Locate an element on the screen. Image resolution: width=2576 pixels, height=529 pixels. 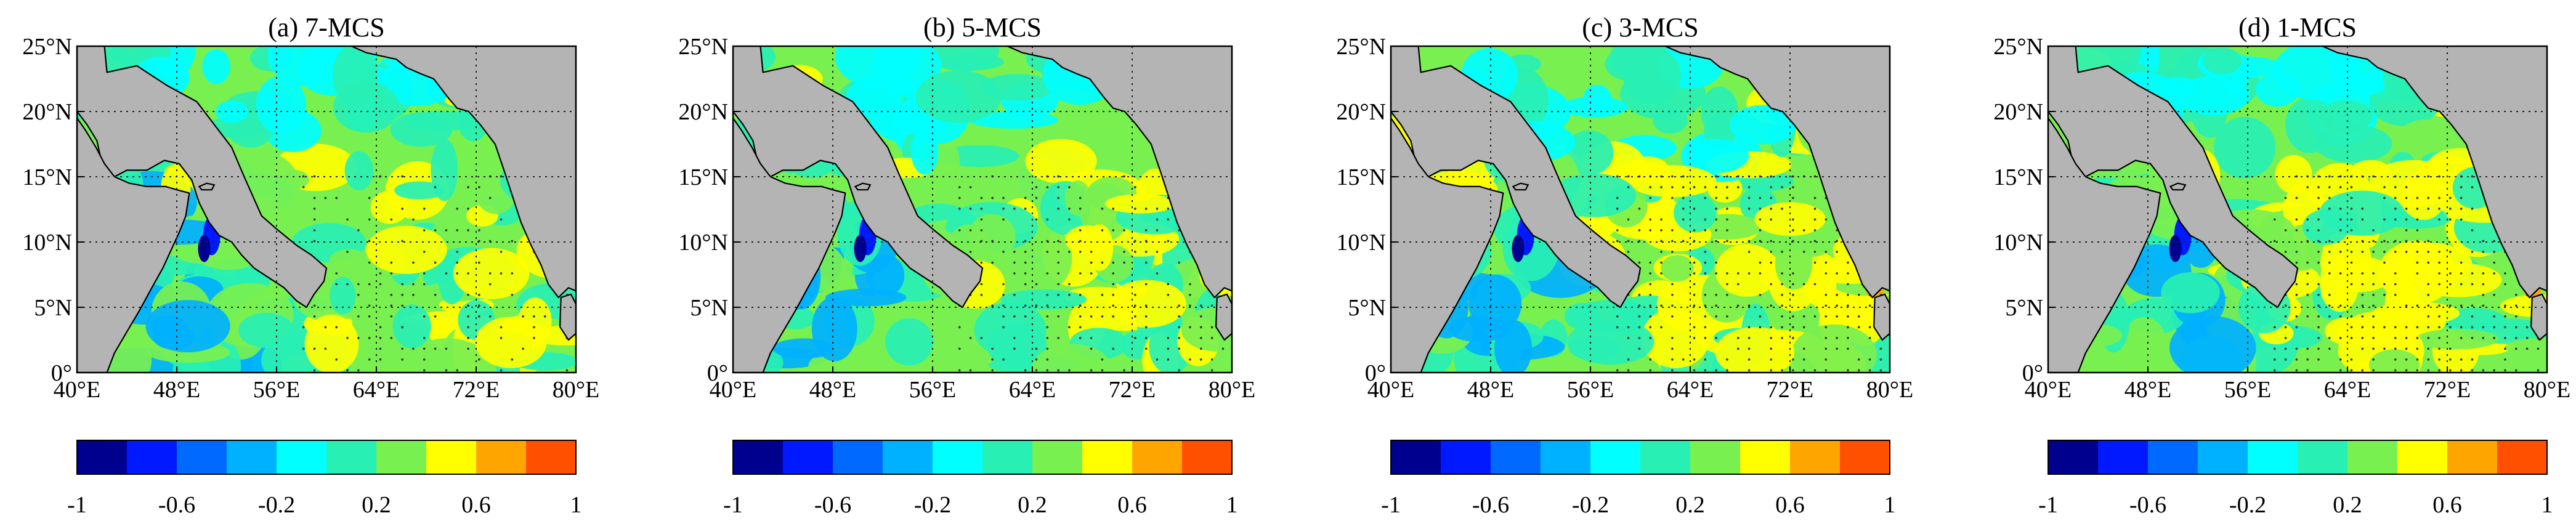
lat-tick-label: 20°N is located at coordinates (1361, 112).